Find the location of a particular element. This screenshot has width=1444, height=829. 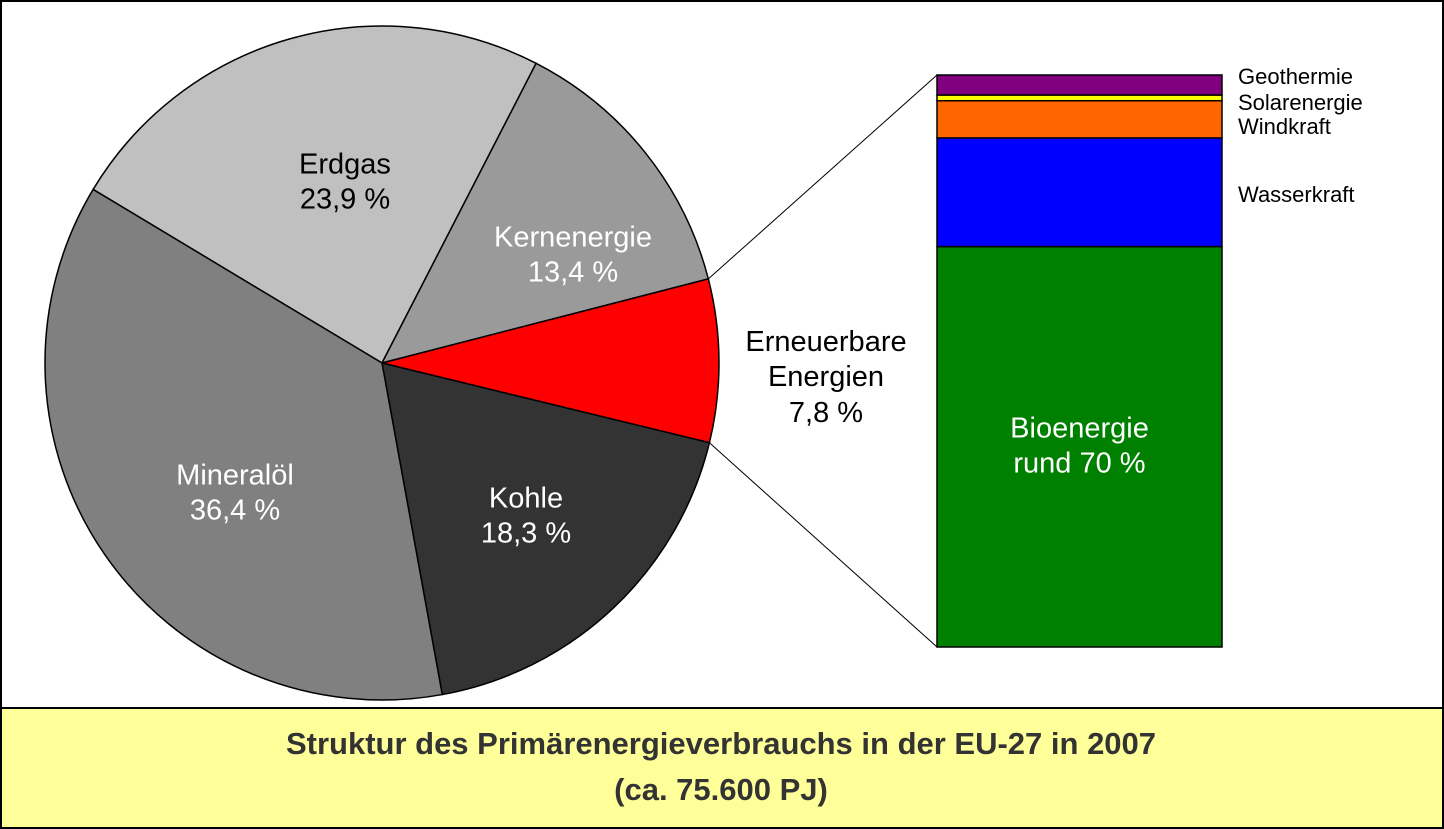

segment-label: Windkraft is located at coordinates (1284, 126).